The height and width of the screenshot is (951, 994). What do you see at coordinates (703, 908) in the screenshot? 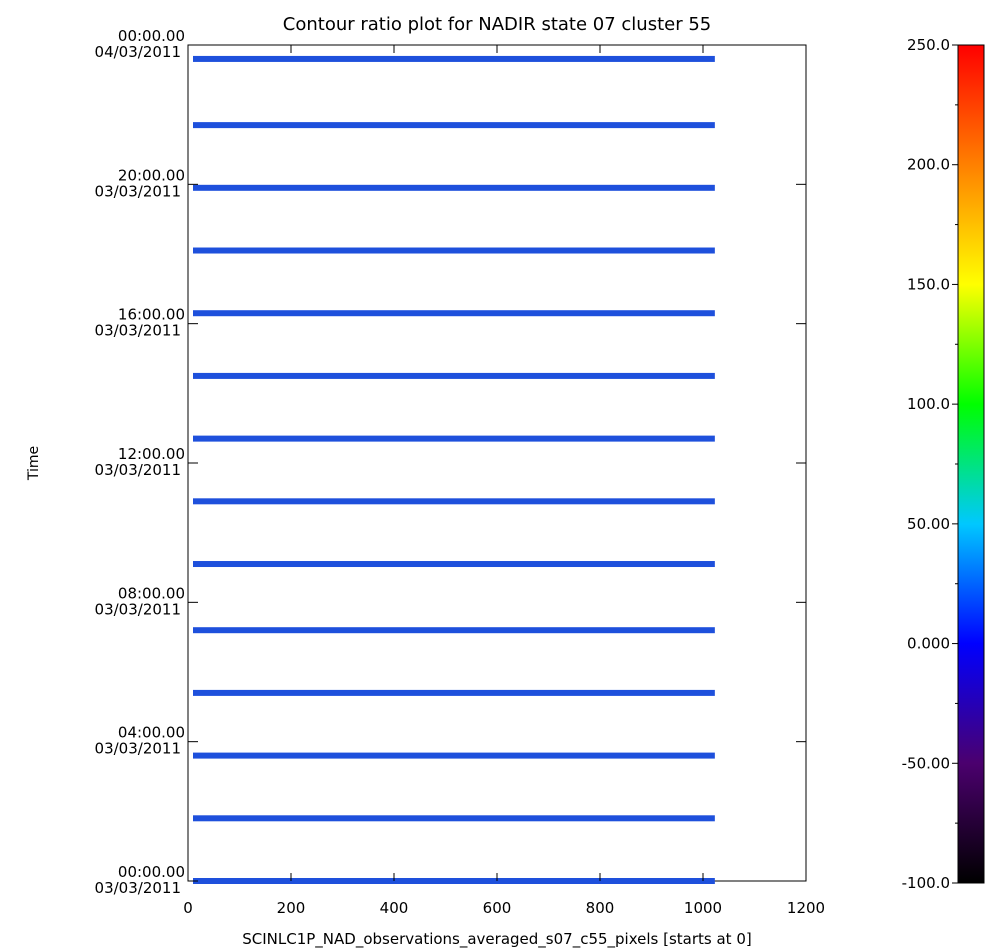
I see `x-tick-label: 1000` at bounding box center [703, 908].